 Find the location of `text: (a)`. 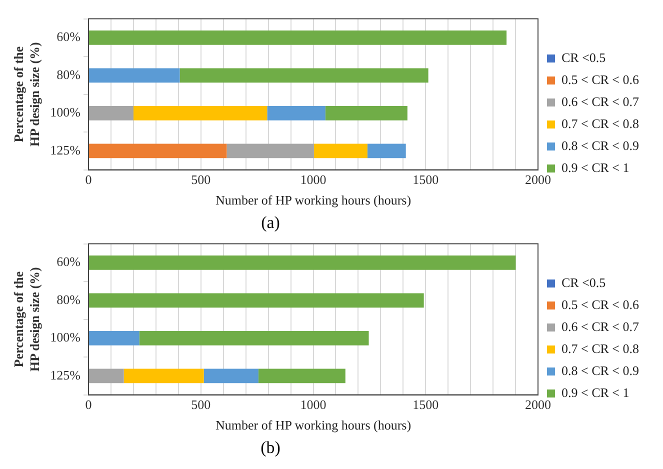

text: (a) is located at coordinates (270, 223).